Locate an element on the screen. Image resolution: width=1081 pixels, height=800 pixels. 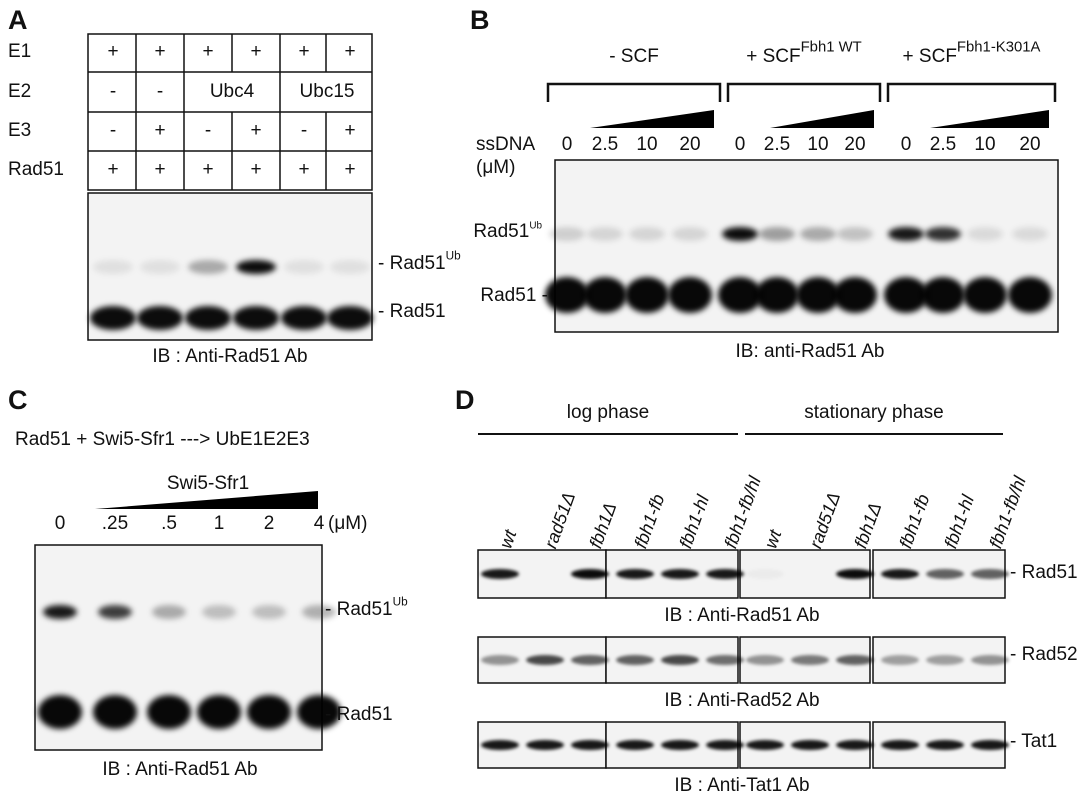
panel-letter: B is located at coordinates (480, 20).